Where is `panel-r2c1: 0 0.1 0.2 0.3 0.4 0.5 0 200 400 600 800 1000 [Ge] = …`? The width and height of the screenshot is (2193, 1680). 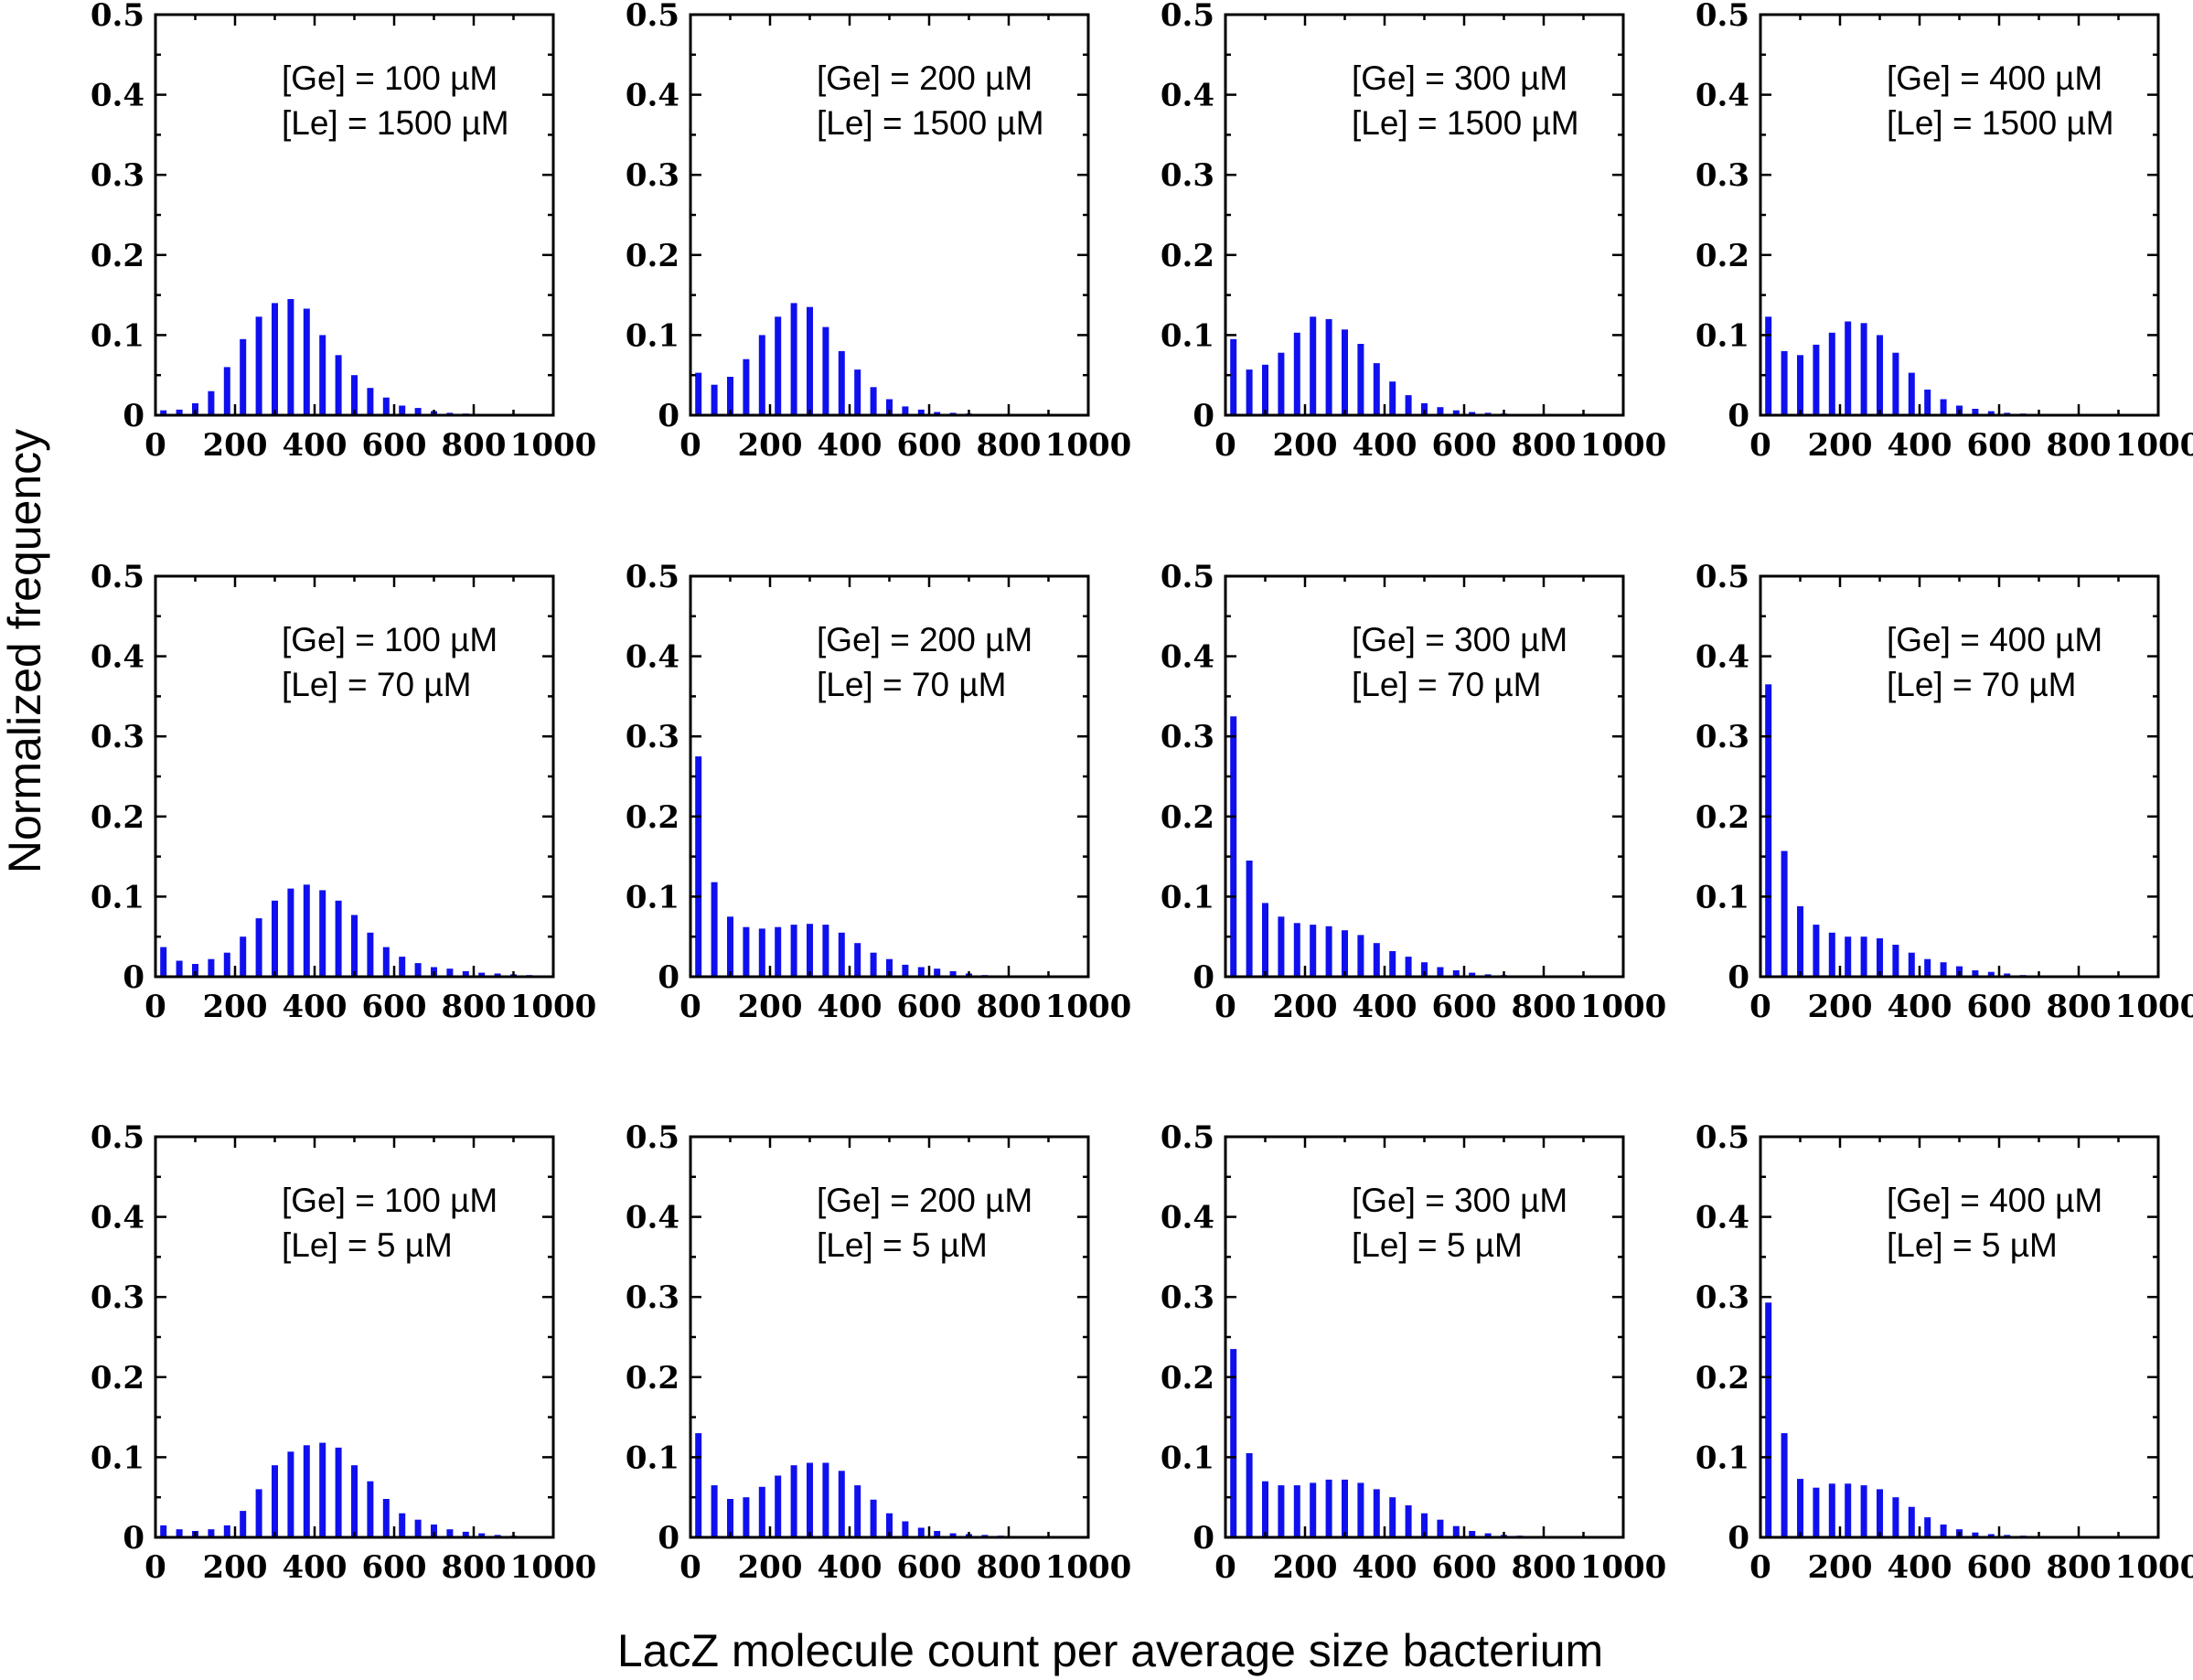
panel-r2c1: 0 0.1 0.2 0.3 0.4 0.5 0 200 400 600 800 1000 [Ge] = … is located at coordinates (878, 1352).